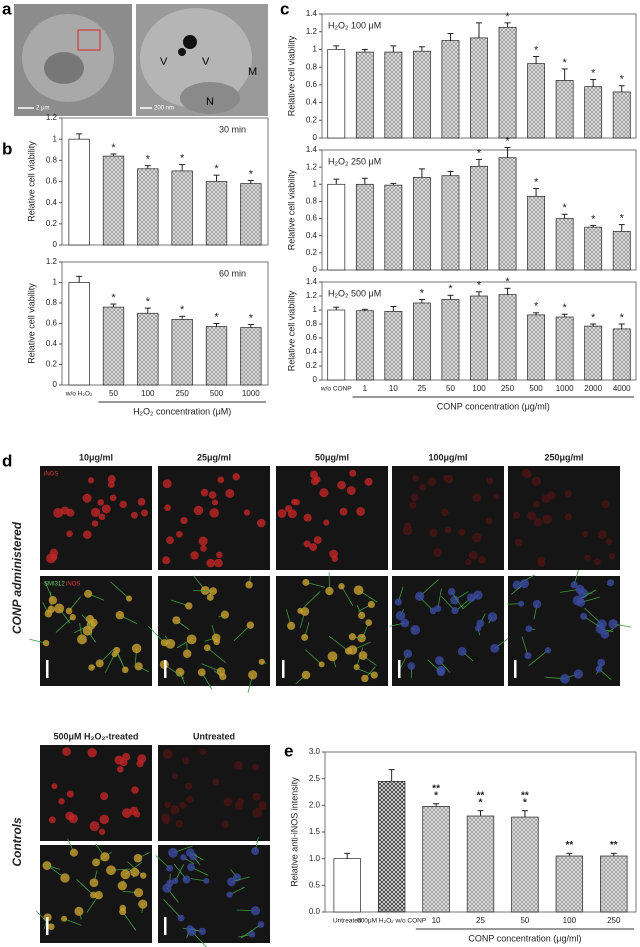 The height and width of the screenshot is (947, 640). I want to click on y-tick-label: 0.6, so click(52, 181).